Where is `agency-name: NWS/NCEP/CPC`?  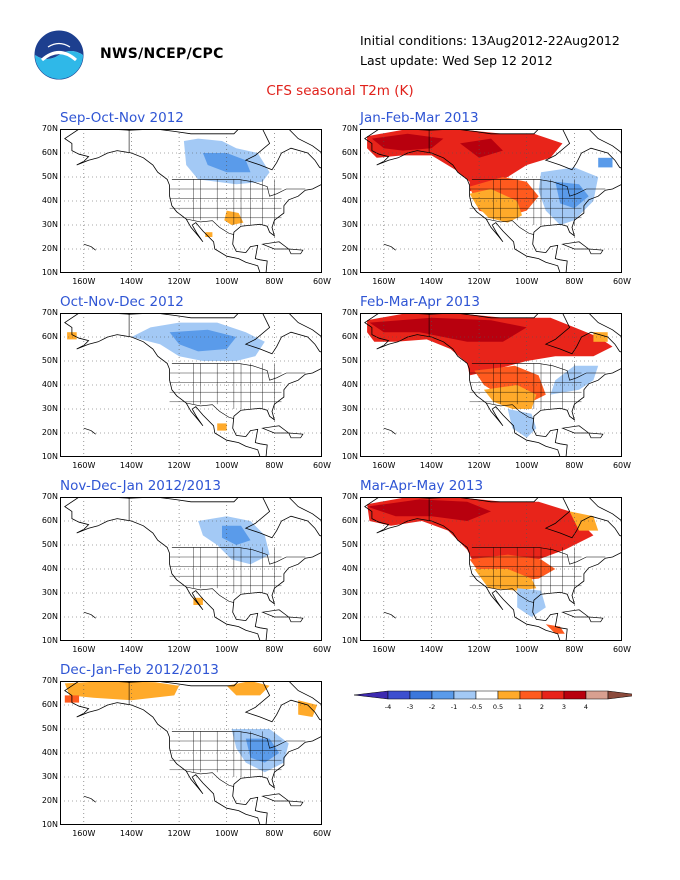
agency-name: NWS/NCEP/CPC is located at coordinates (162, 54).